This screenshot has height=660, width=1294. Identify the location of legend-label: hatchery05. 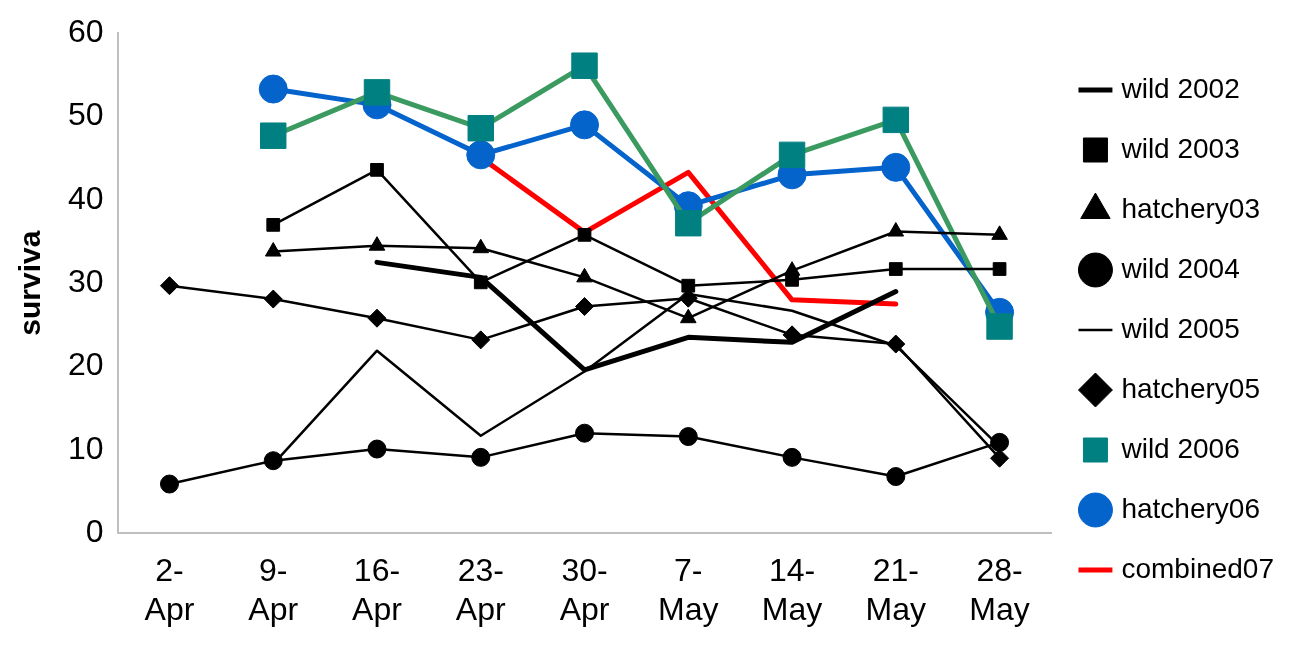
(1190, 388).